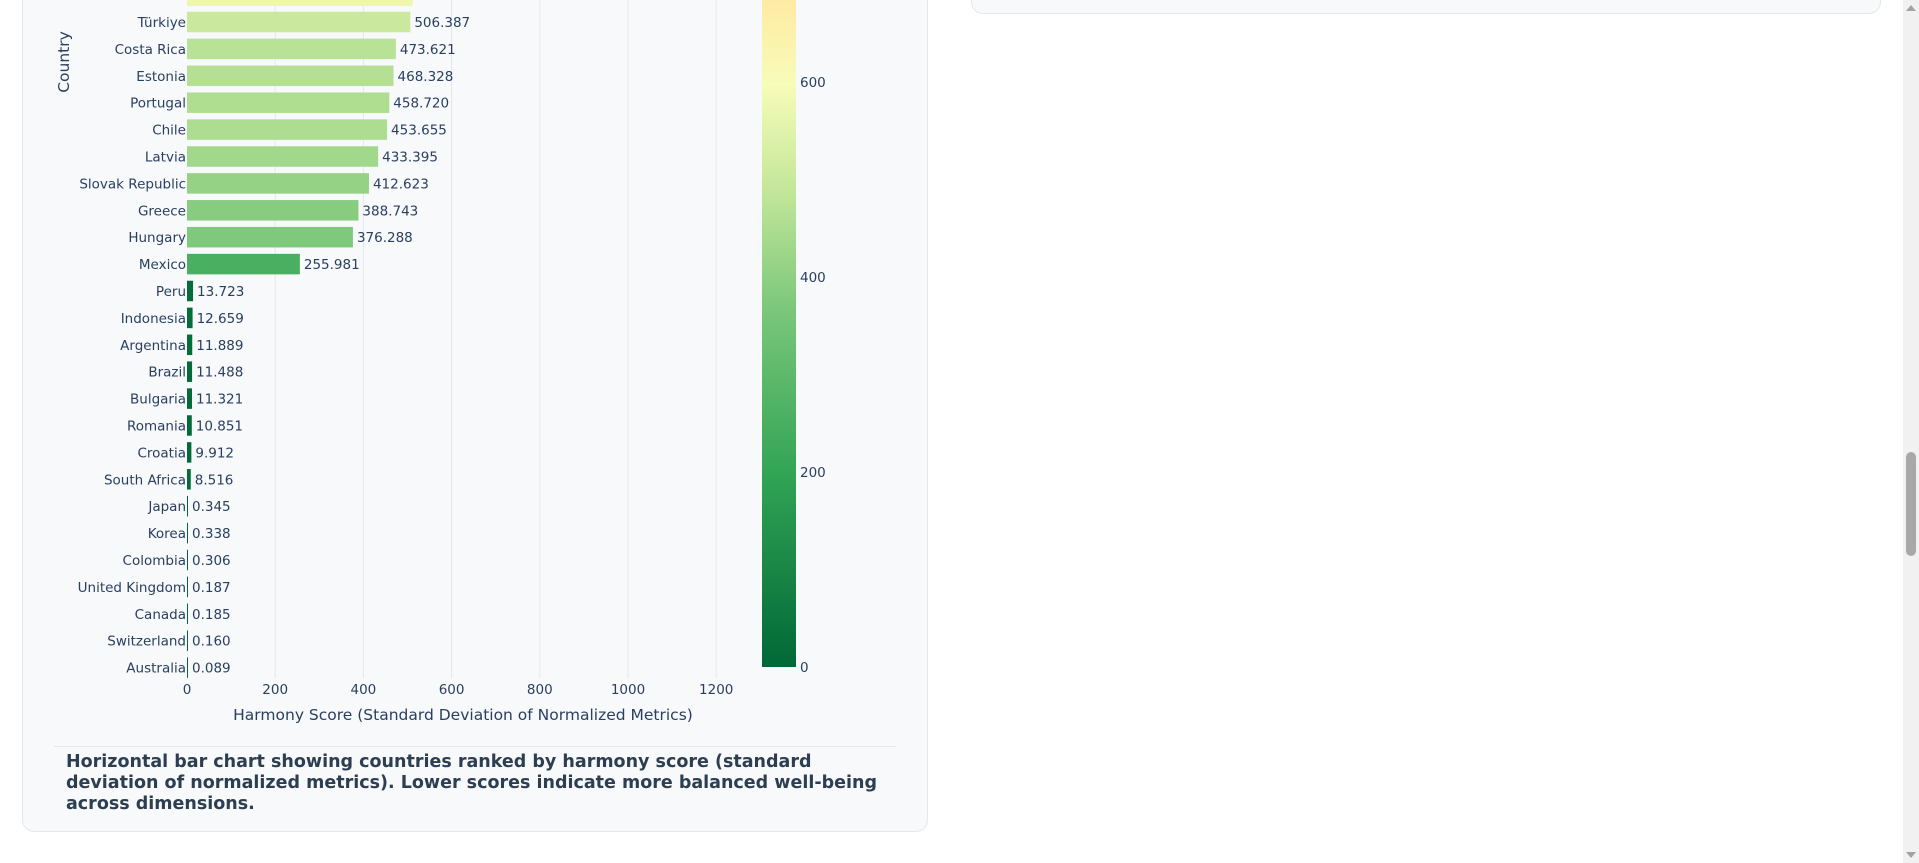  What do you see at coordinates (214, 453) in the screenshot?
I see `value-label: 9.912` at bounding box center [214, 453].